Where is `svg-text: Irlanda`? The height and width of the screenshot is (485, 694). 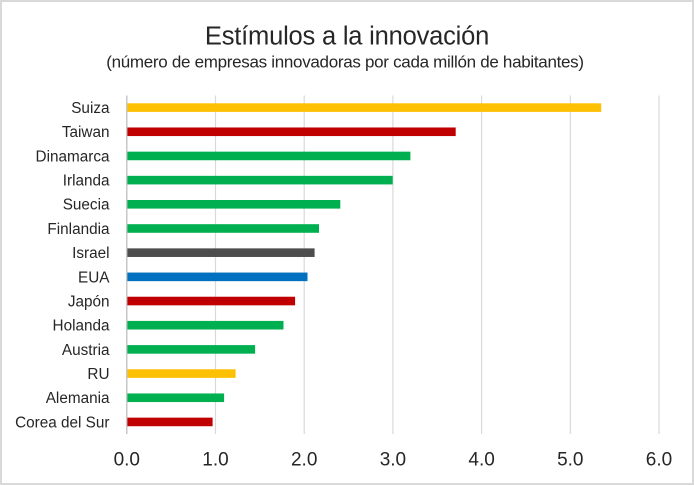
svg-text: Irlanda is located at coordinates (86, 181).